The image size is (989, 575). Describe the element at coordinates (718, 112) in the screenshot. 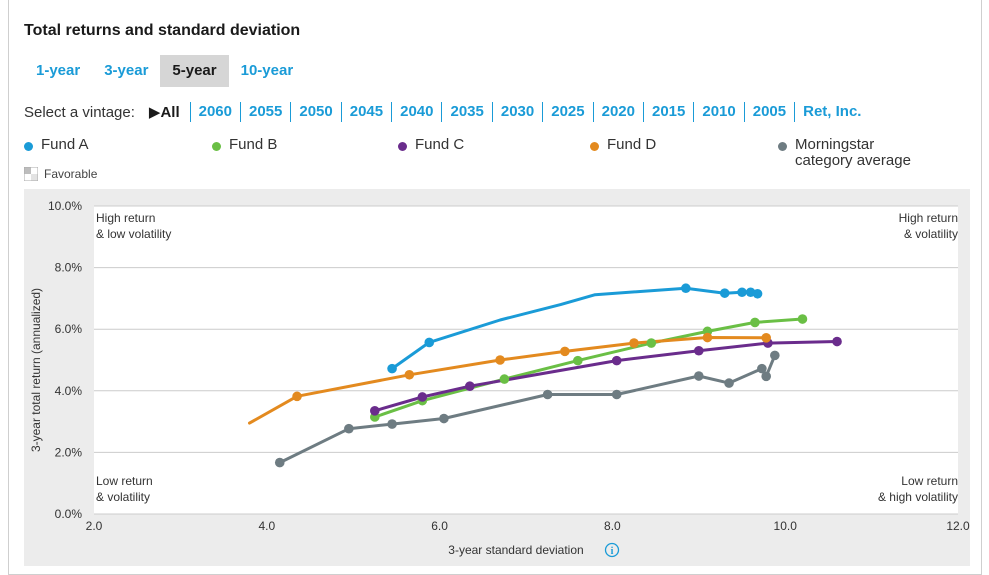

I see `vintage-2010: 2010` at that location.